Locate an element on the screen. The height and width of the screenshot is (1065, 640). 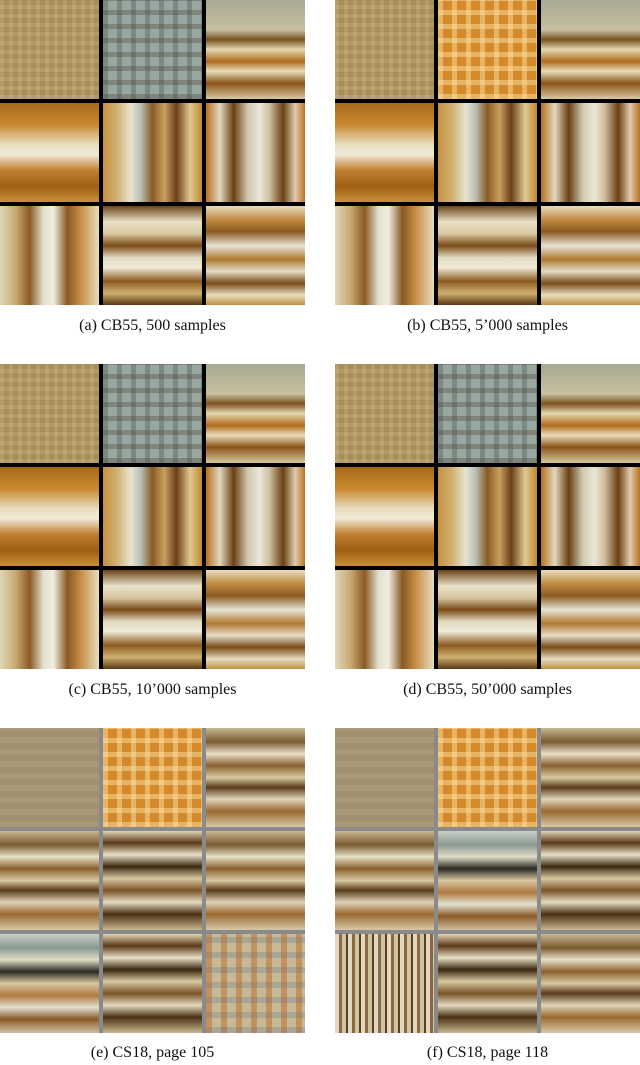
panel-e is located at coordinates (152, 880).